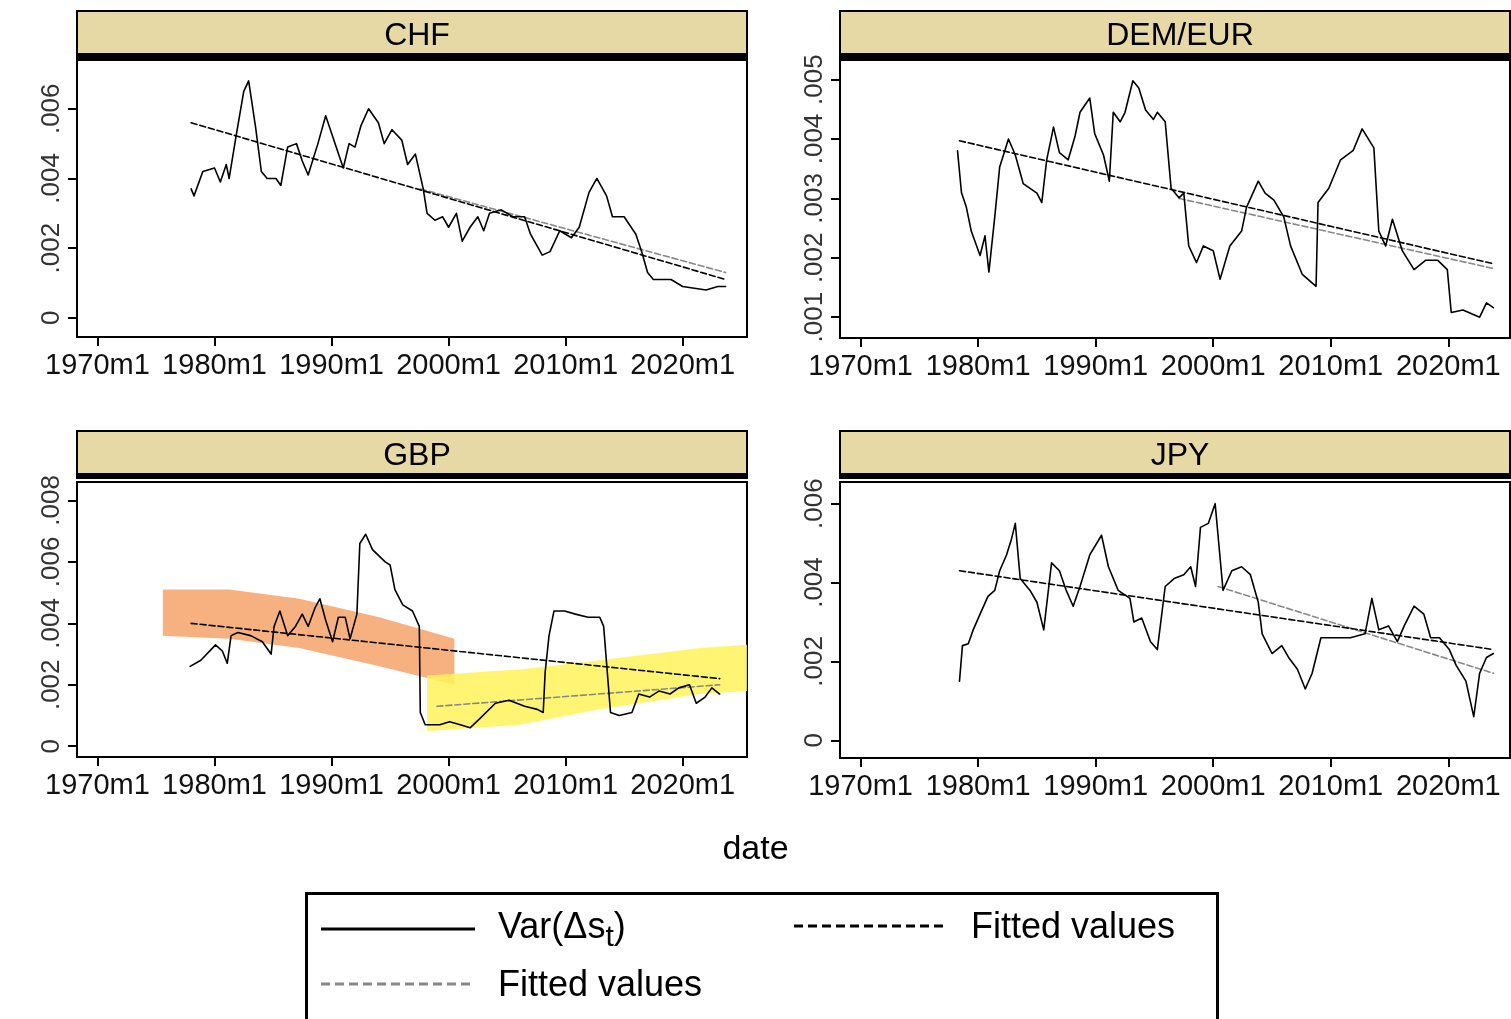 Image resolution: width=1511 pixels, height=1019 pixels. Describe the element at coordinates (813, 317) in the screenshot. I see `y-tick-label: .001` at that location.